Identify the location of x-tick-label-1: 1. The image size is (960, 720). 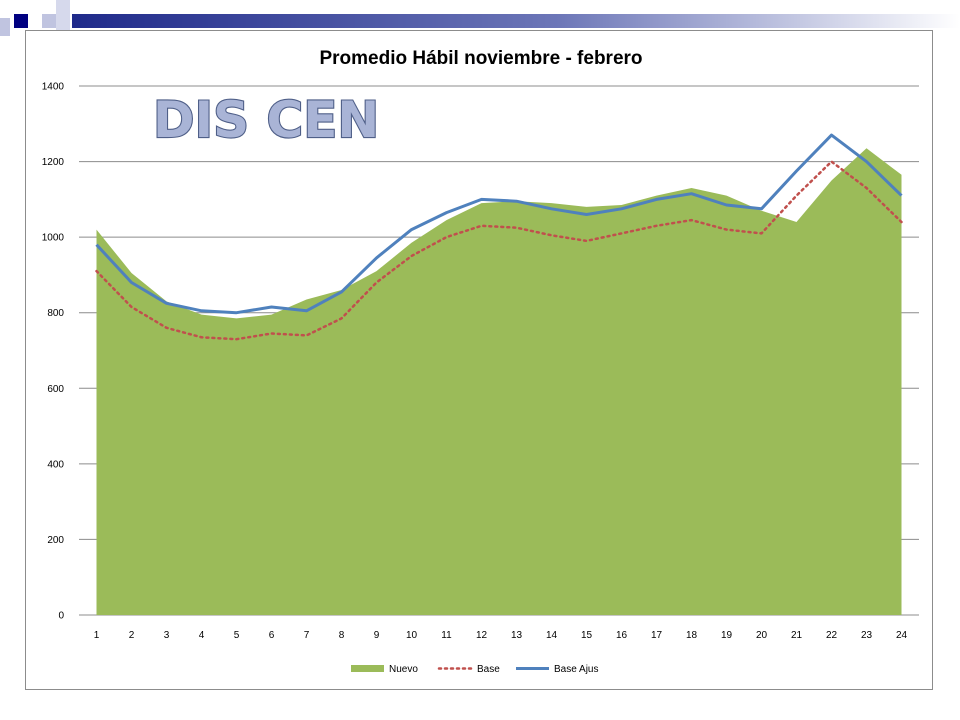
(97, 635).